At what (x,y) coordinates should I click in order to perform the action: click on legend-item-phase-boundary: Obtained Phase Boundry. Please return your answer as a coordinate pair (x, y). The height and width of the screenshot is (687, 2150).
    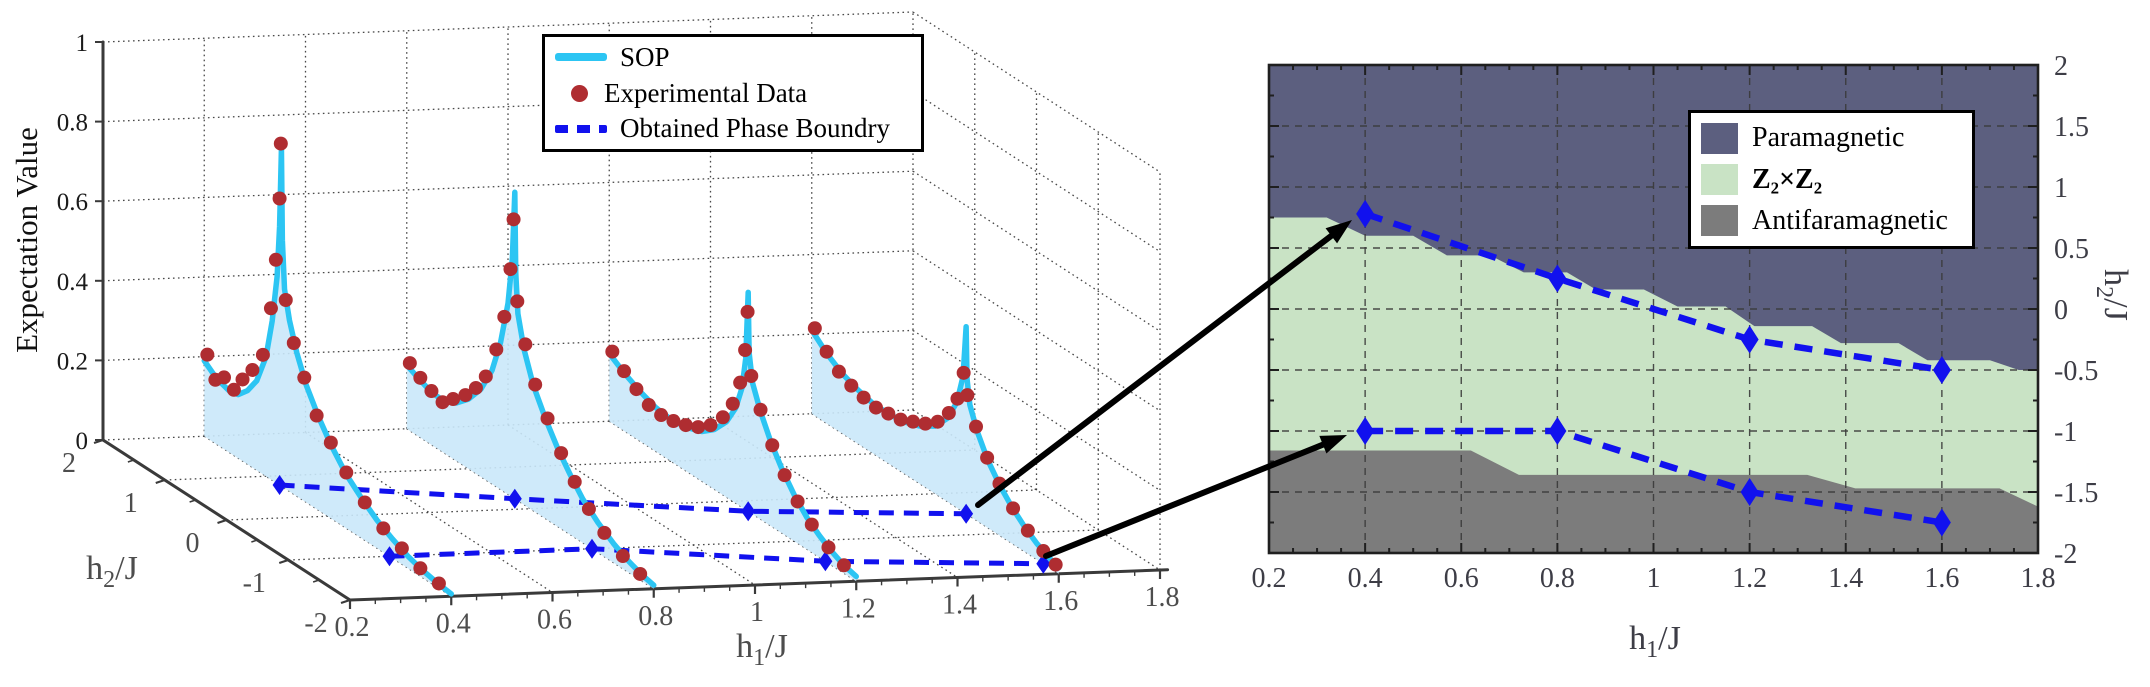
    Looking at the image, I should click on (733, 128).